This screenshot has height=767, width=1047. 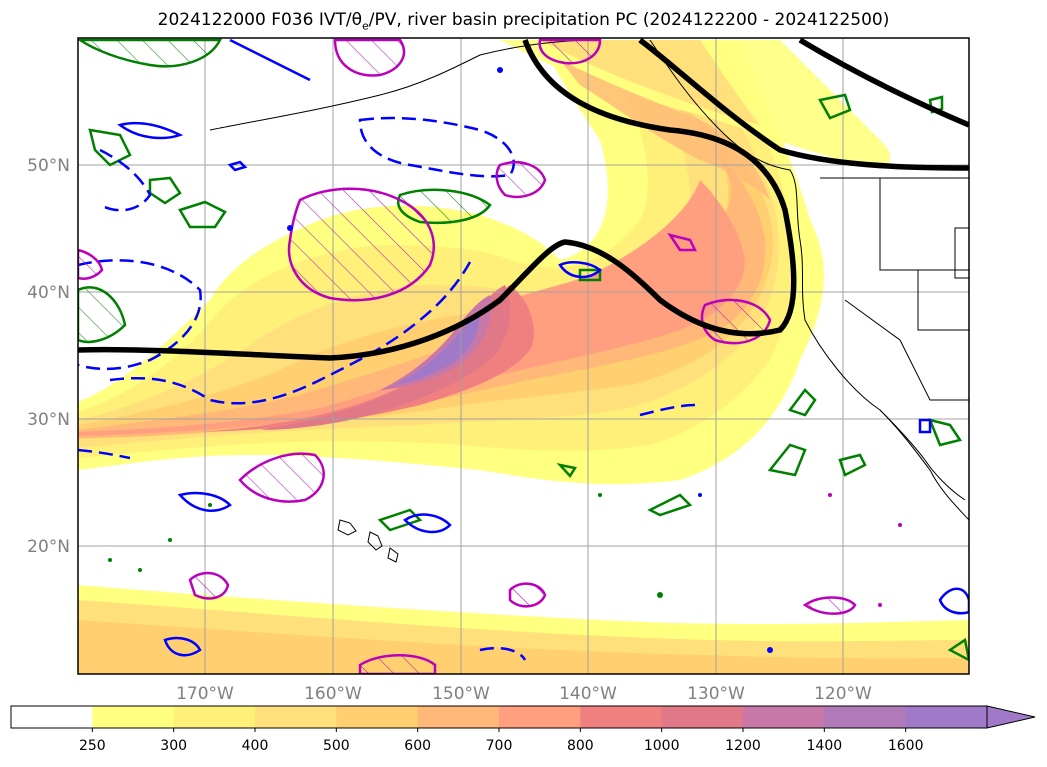 I want to click on colorbar-label: 1200, so click(x=743, y=746).